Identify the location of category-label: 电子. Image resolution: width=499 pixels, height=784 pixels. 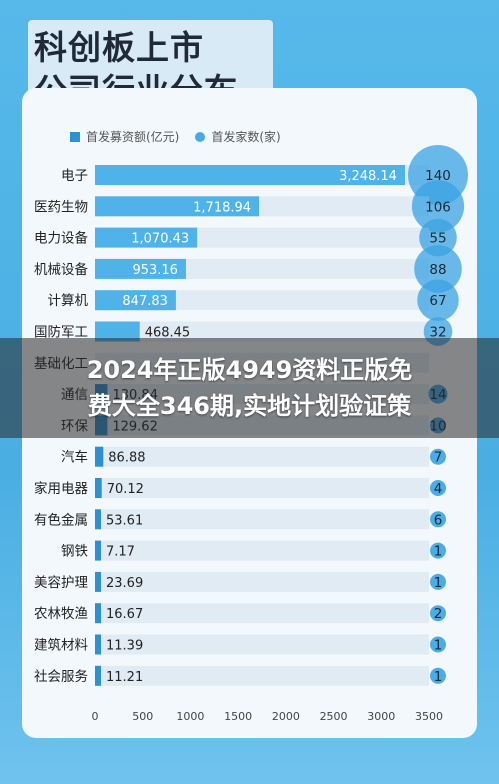
(74, 176).